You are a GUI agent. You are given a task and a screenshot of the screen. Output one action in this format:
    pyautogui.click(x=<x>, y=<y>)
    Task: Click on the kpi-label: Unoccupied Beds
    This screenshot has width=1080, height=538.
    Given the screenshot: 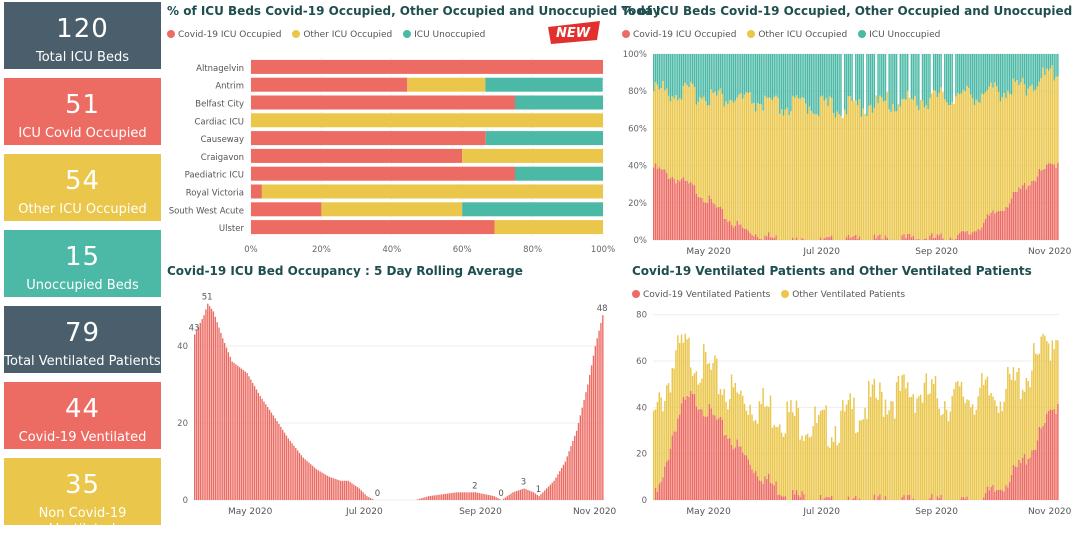 What is the action you would take?
    pyautogui.click(x=82, y=286)
    